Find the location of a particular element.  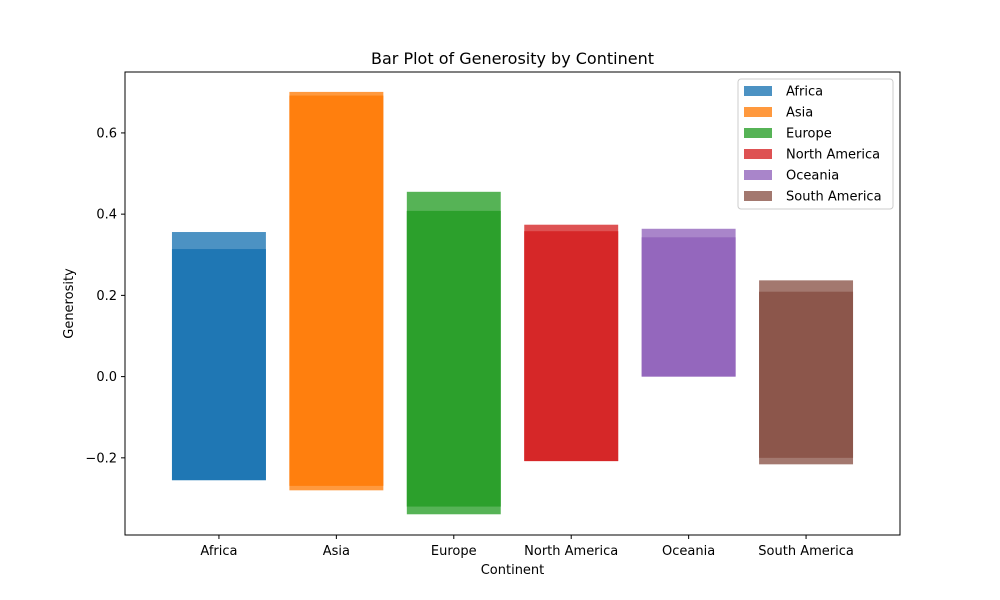

y-tick-label: −0.2 is located at coordinates (101, 458).